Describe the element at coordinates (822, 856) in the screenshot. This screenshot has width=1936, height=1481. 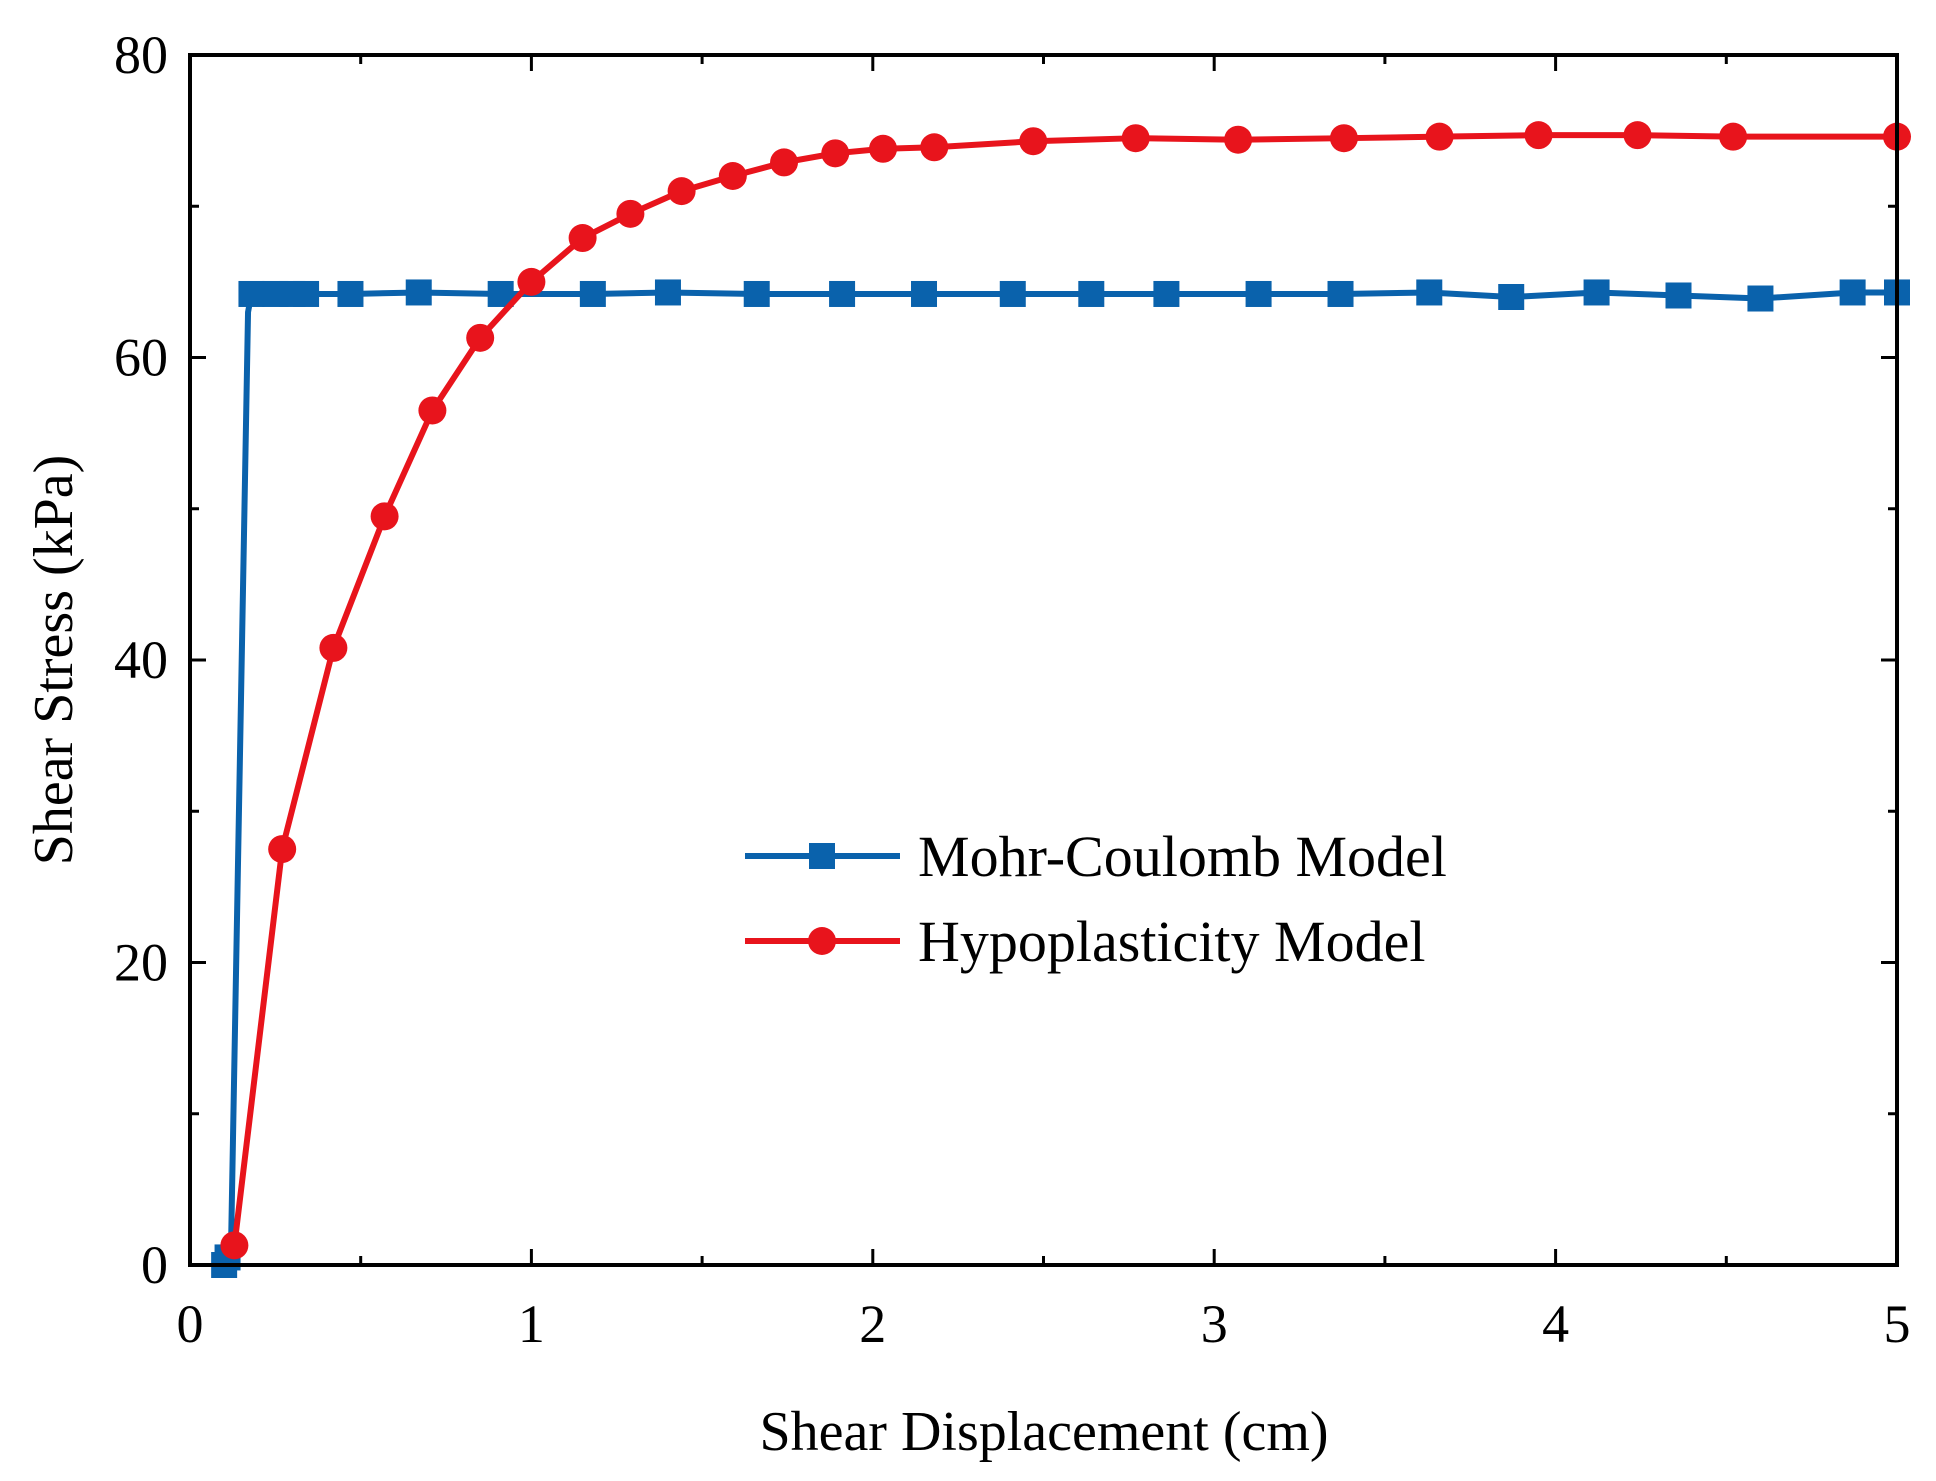
I see `legend-marker-mohr-coulomb` at that location.